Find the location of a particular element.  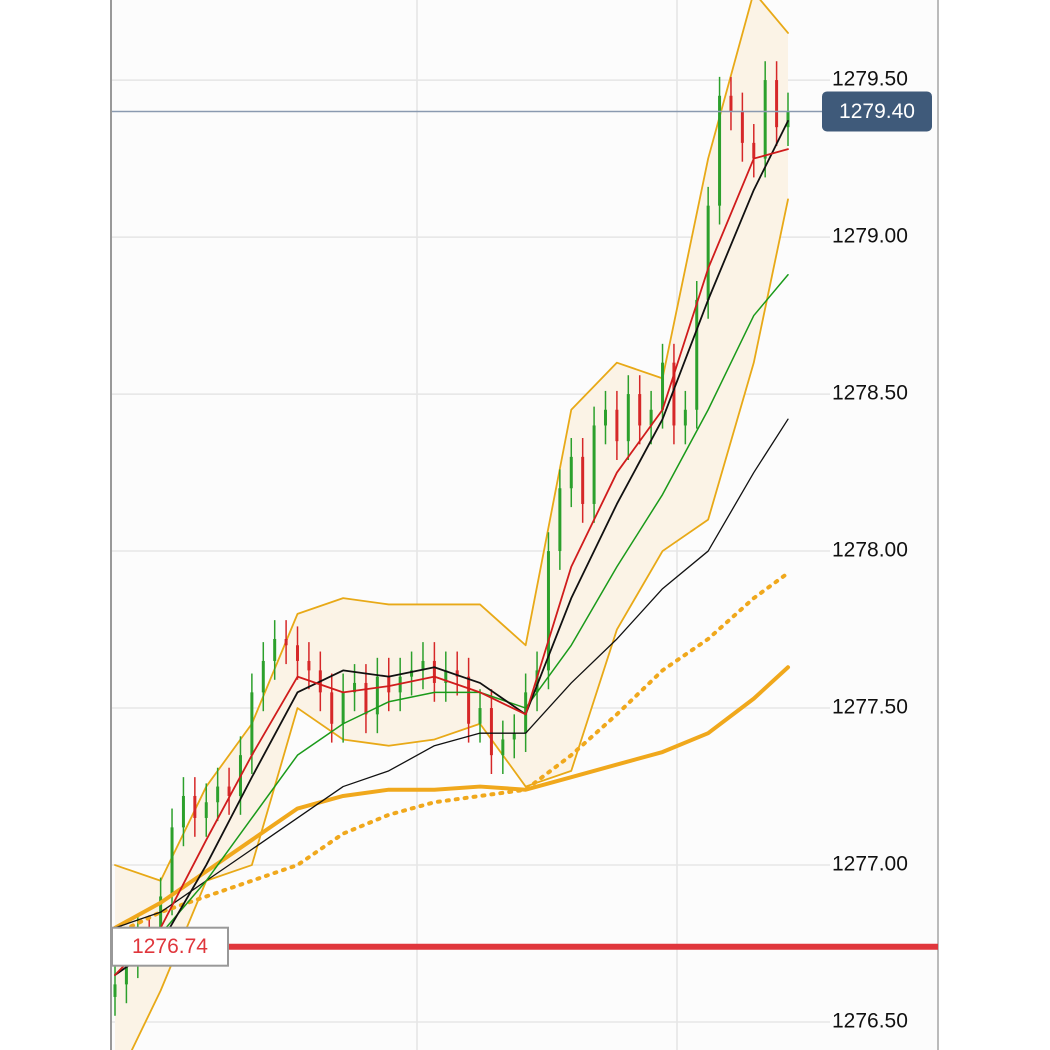

y-tick-label: 1279.00 is located at coordinates (870, 236).